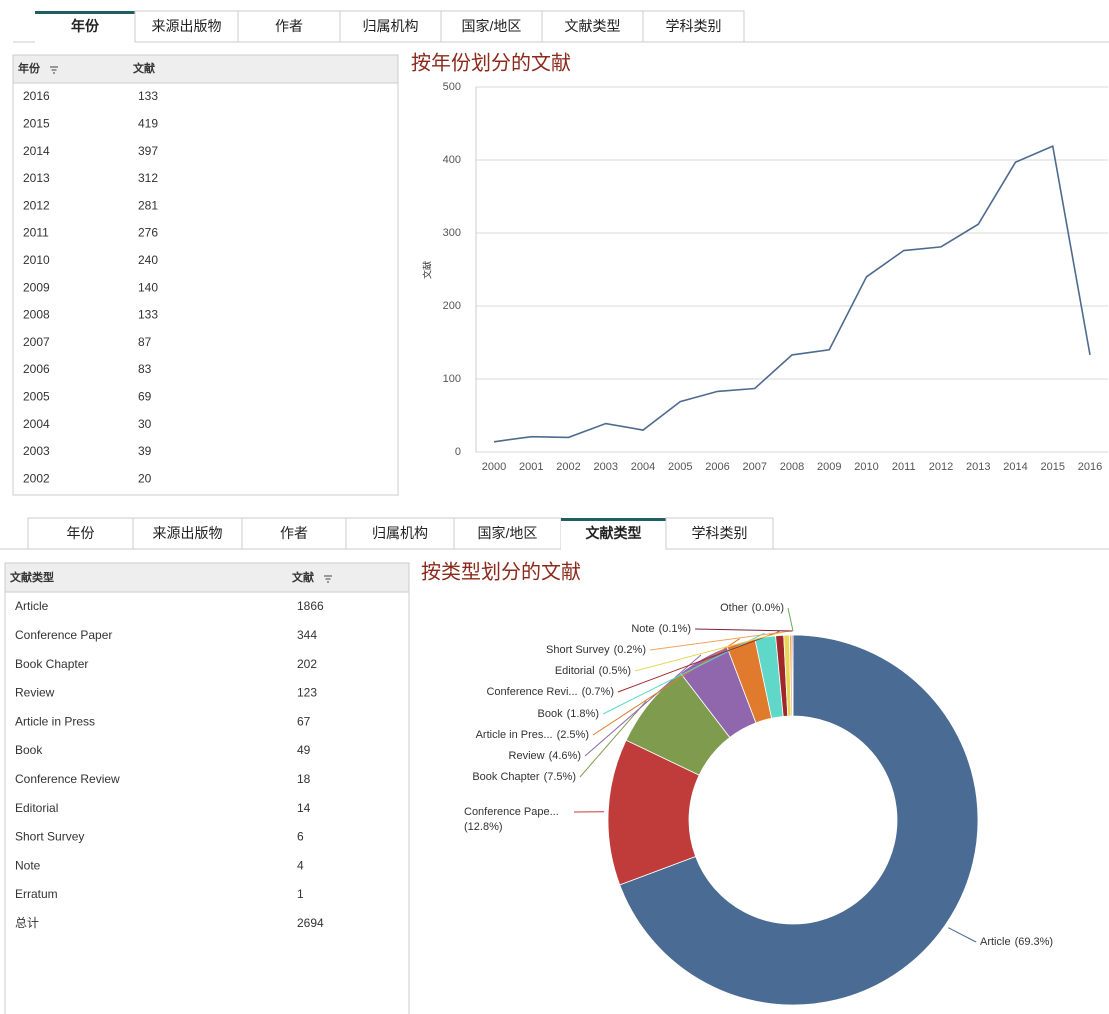  I want to click on cell: 2694, so click(310, 923).